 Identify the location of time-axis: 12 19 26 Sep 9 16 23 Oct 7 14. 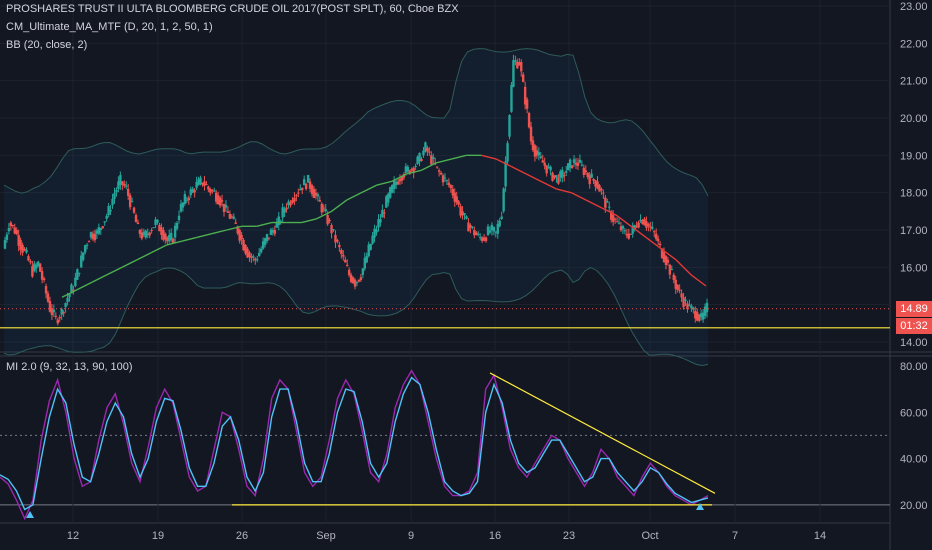
(446, 536).